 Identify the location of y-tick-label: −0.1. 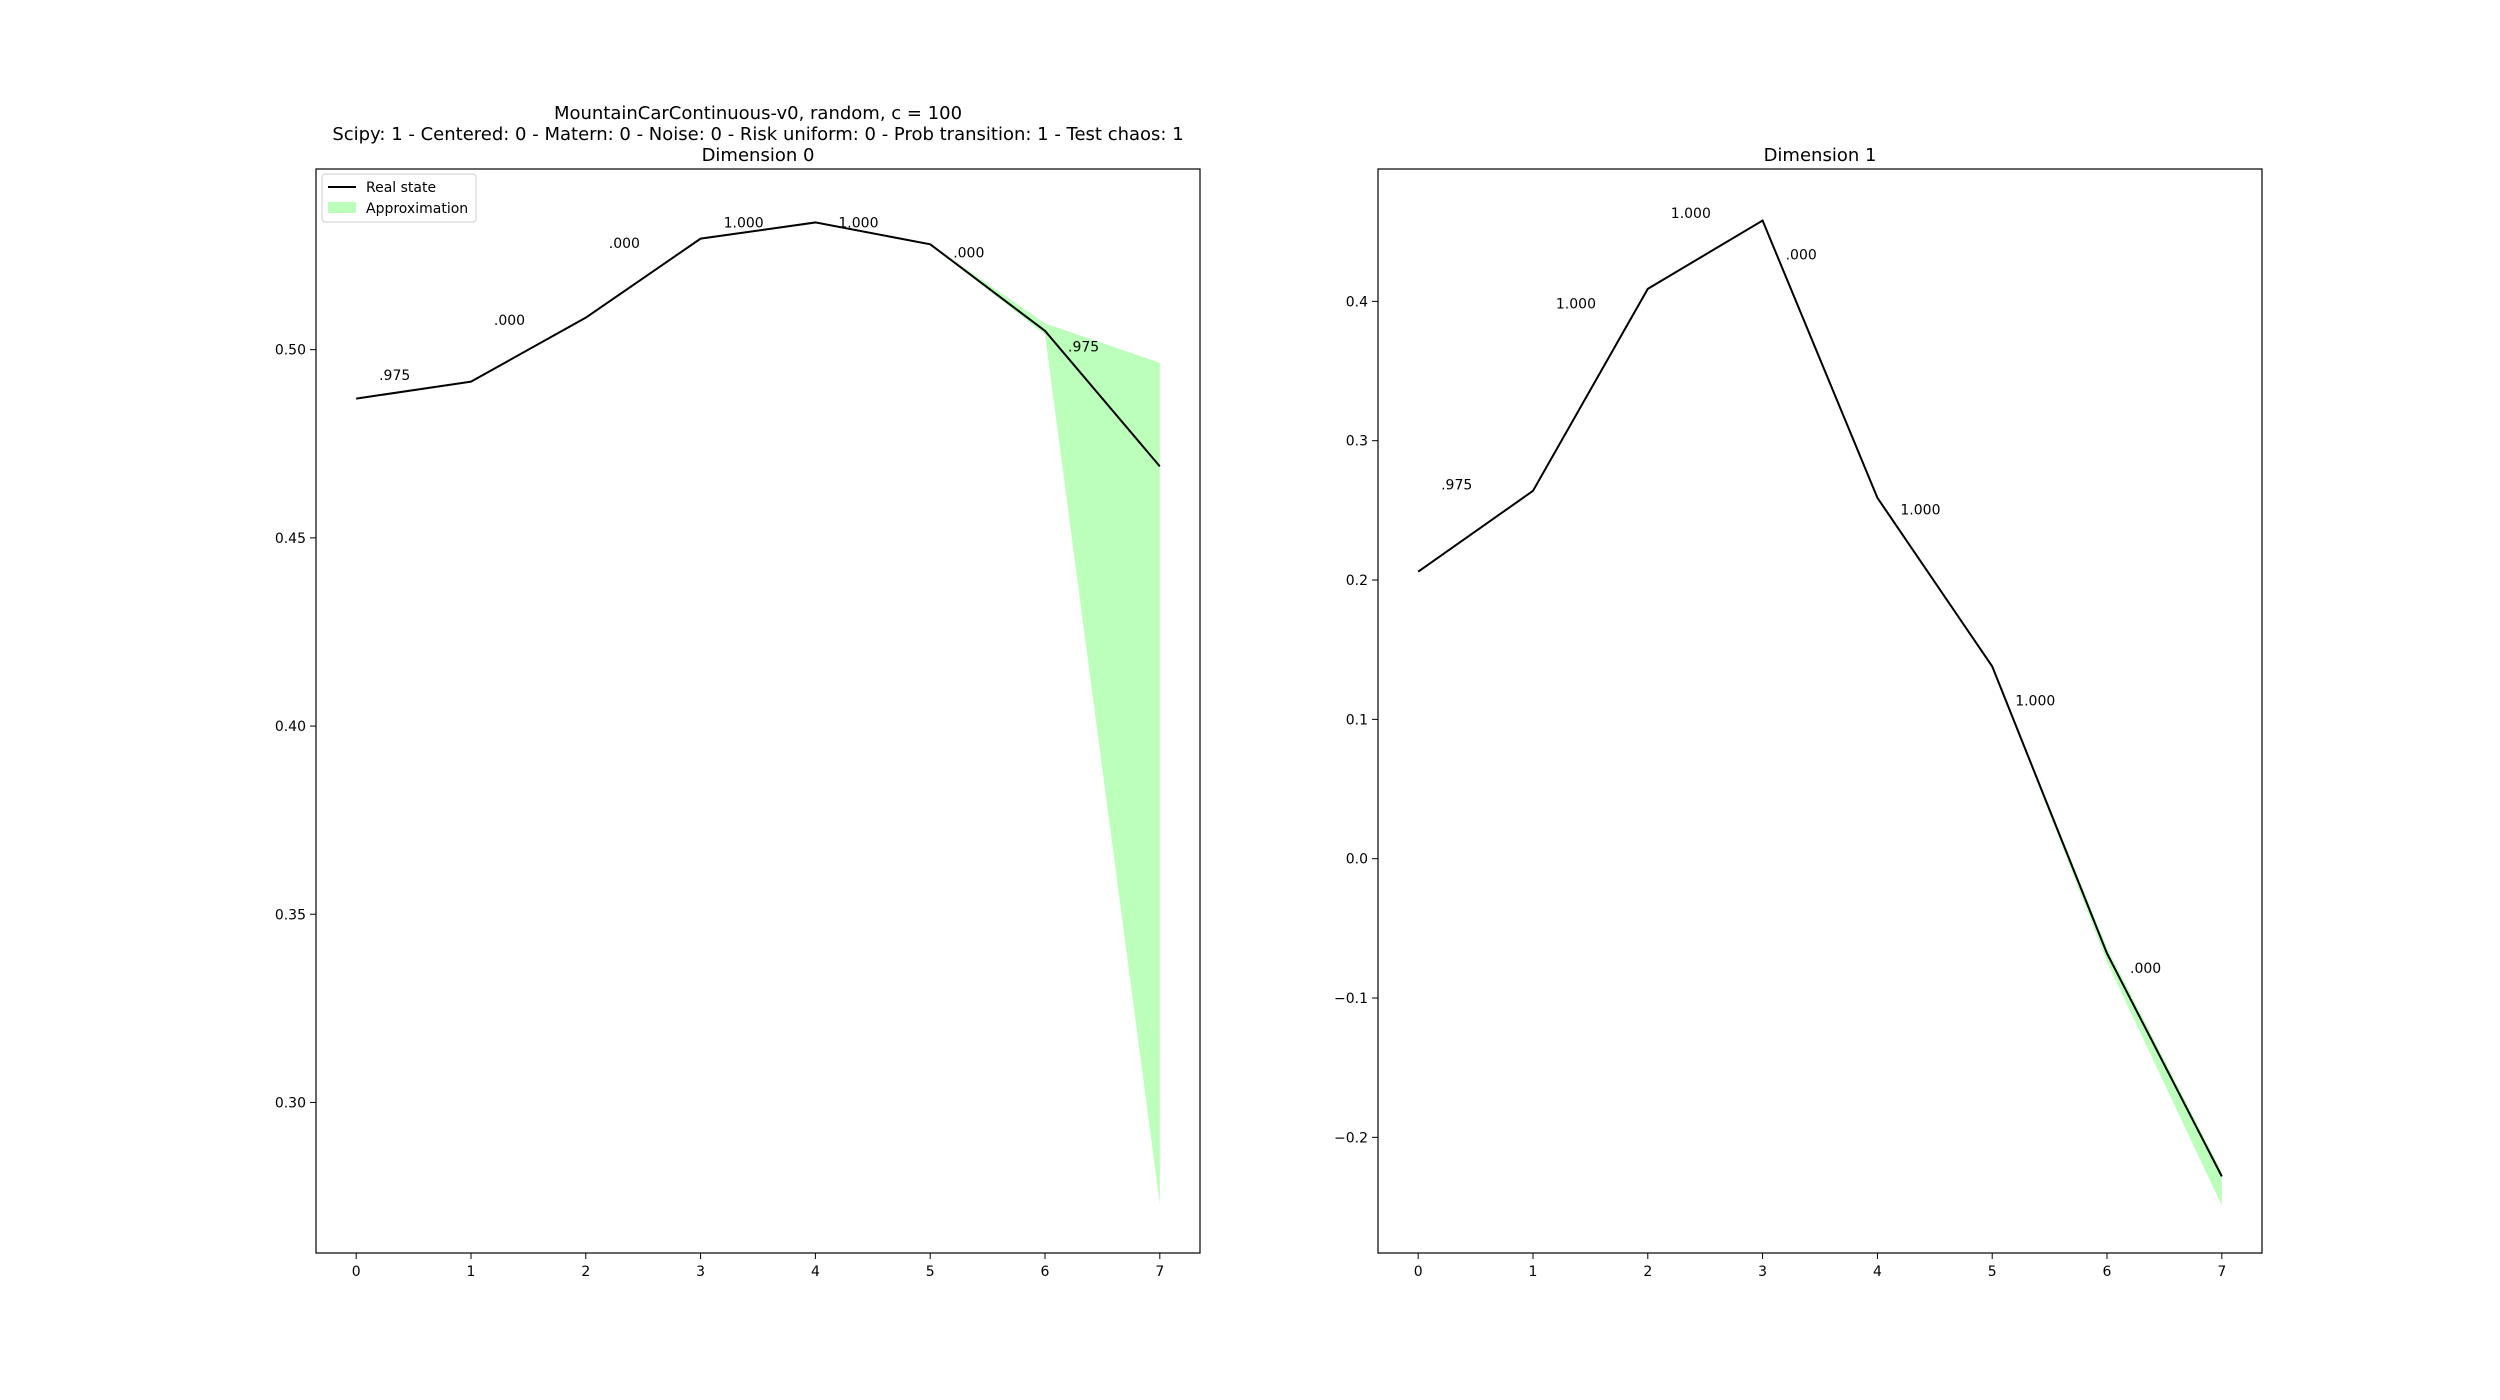
(1351, 999).